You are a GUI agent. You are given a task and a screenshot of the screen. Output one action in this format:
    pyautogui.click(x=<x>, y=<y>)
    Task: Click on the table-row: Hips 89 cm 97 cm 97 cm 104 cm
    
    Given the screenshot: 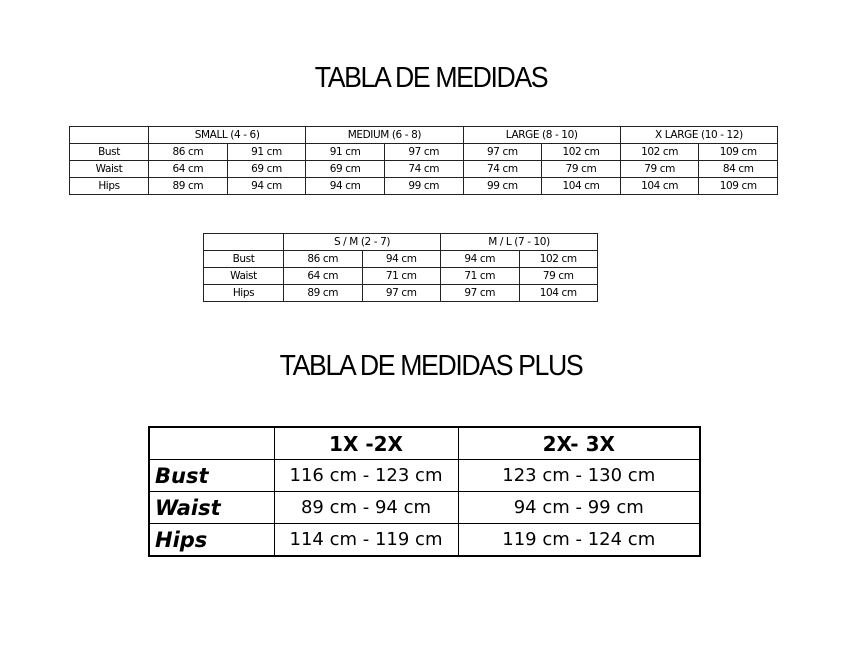 What is the action you would take?
    pyautogui.click(x=400, y=293)
    